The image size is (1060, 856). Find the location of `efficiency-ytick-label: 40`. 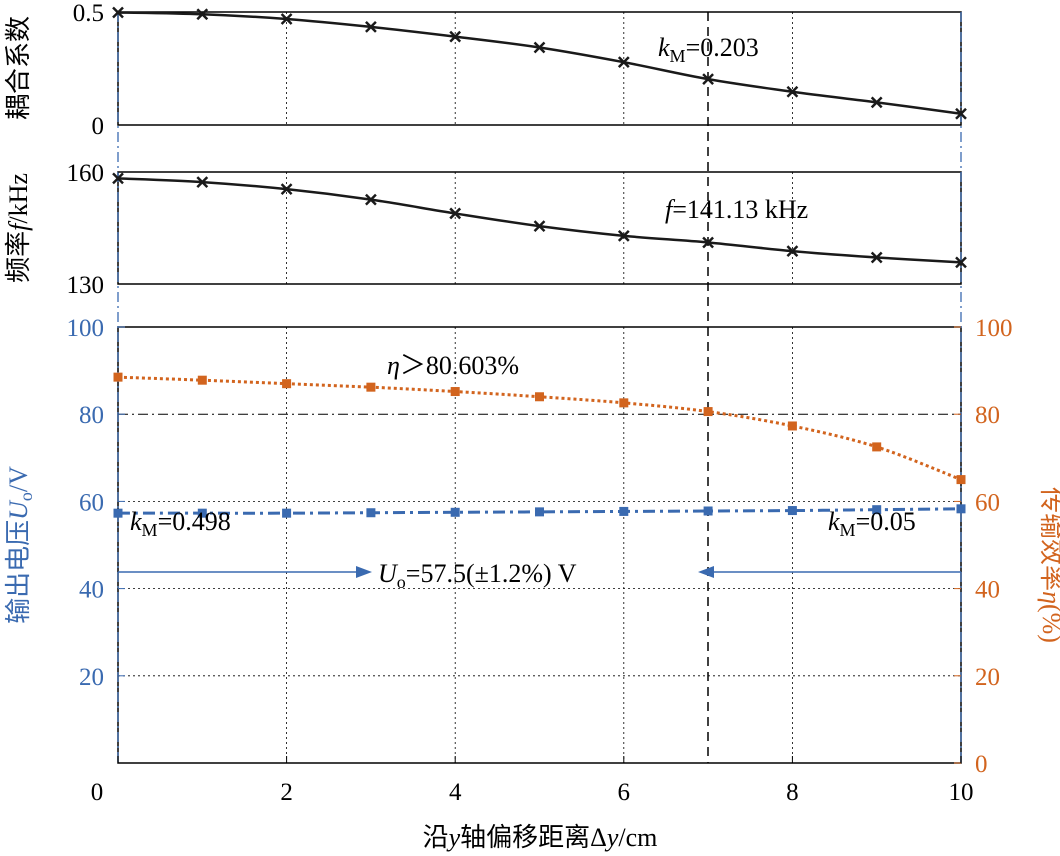

efficiency-ytick-label: 40 is located at coordinates (987, 590).